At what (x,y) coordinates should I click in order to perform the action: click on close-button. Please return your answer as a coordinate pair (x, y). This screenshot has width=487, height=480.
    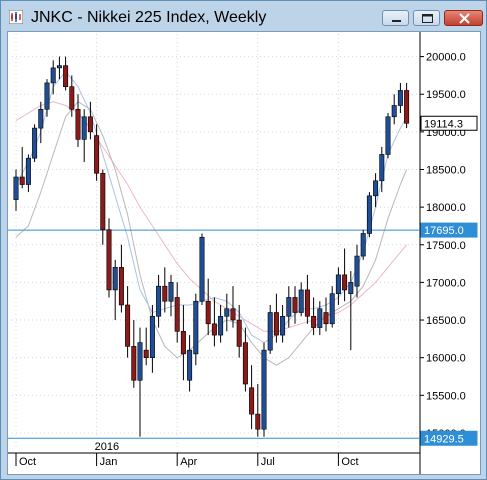
    Looking at the image, I should click on (463, 18).